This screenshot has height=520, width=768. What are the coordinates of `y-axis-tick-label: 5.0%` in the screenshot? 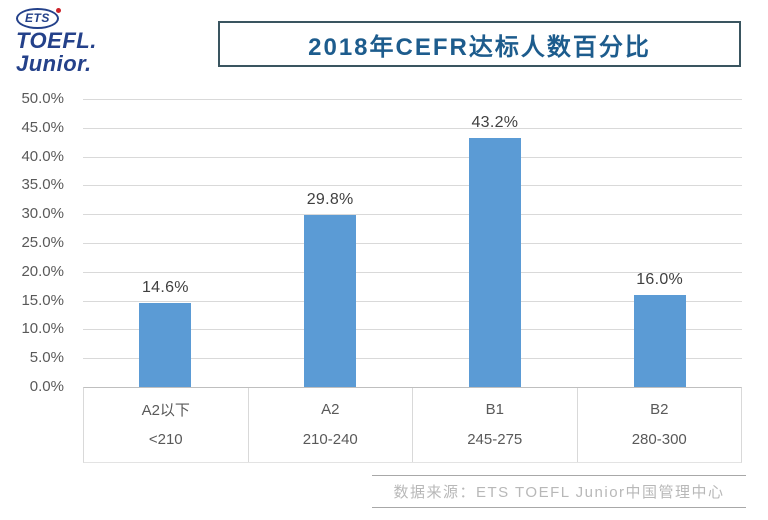 It's located at (46, 358).